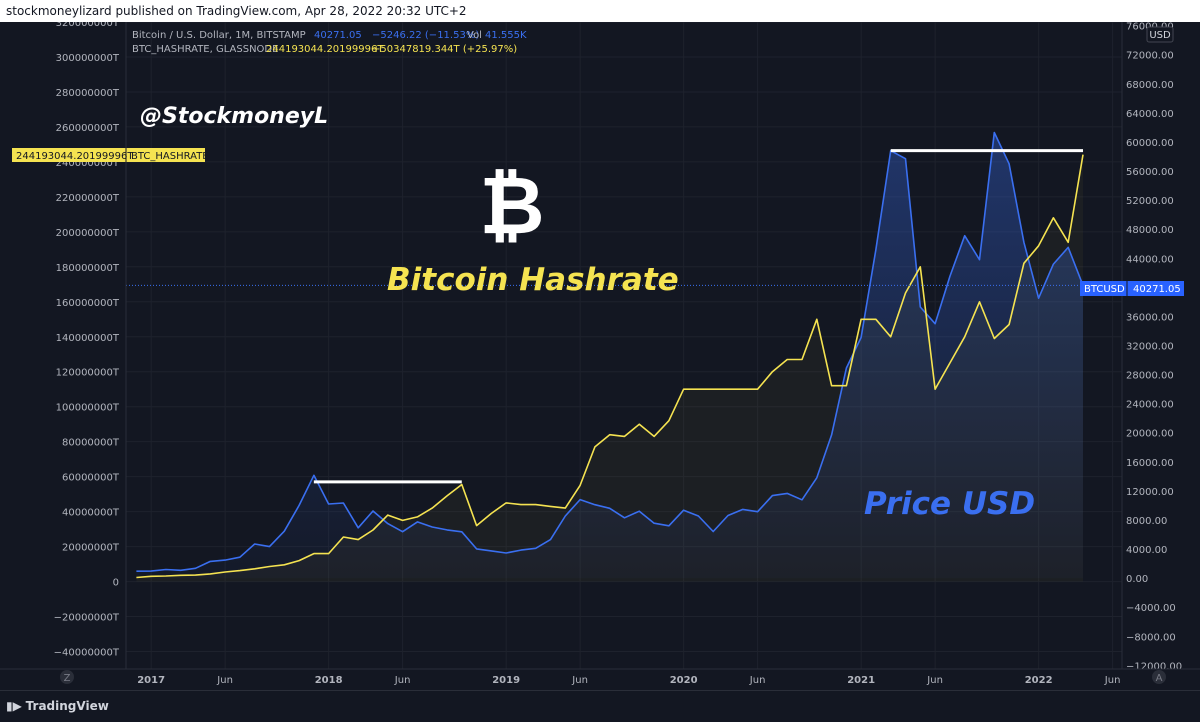 This screenshot has width=1200, height=722. What do you see at coordinates (1039, 680) in the screenshot?
I see `time-axis-tick-label: 2022` at bounding box center [1039, 680].